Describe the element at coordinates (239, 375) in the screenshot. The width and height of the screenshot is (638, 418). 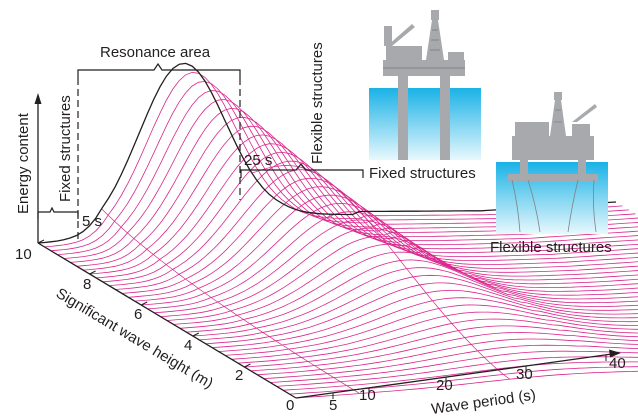
I see `height-tick-2: 2` at that location.